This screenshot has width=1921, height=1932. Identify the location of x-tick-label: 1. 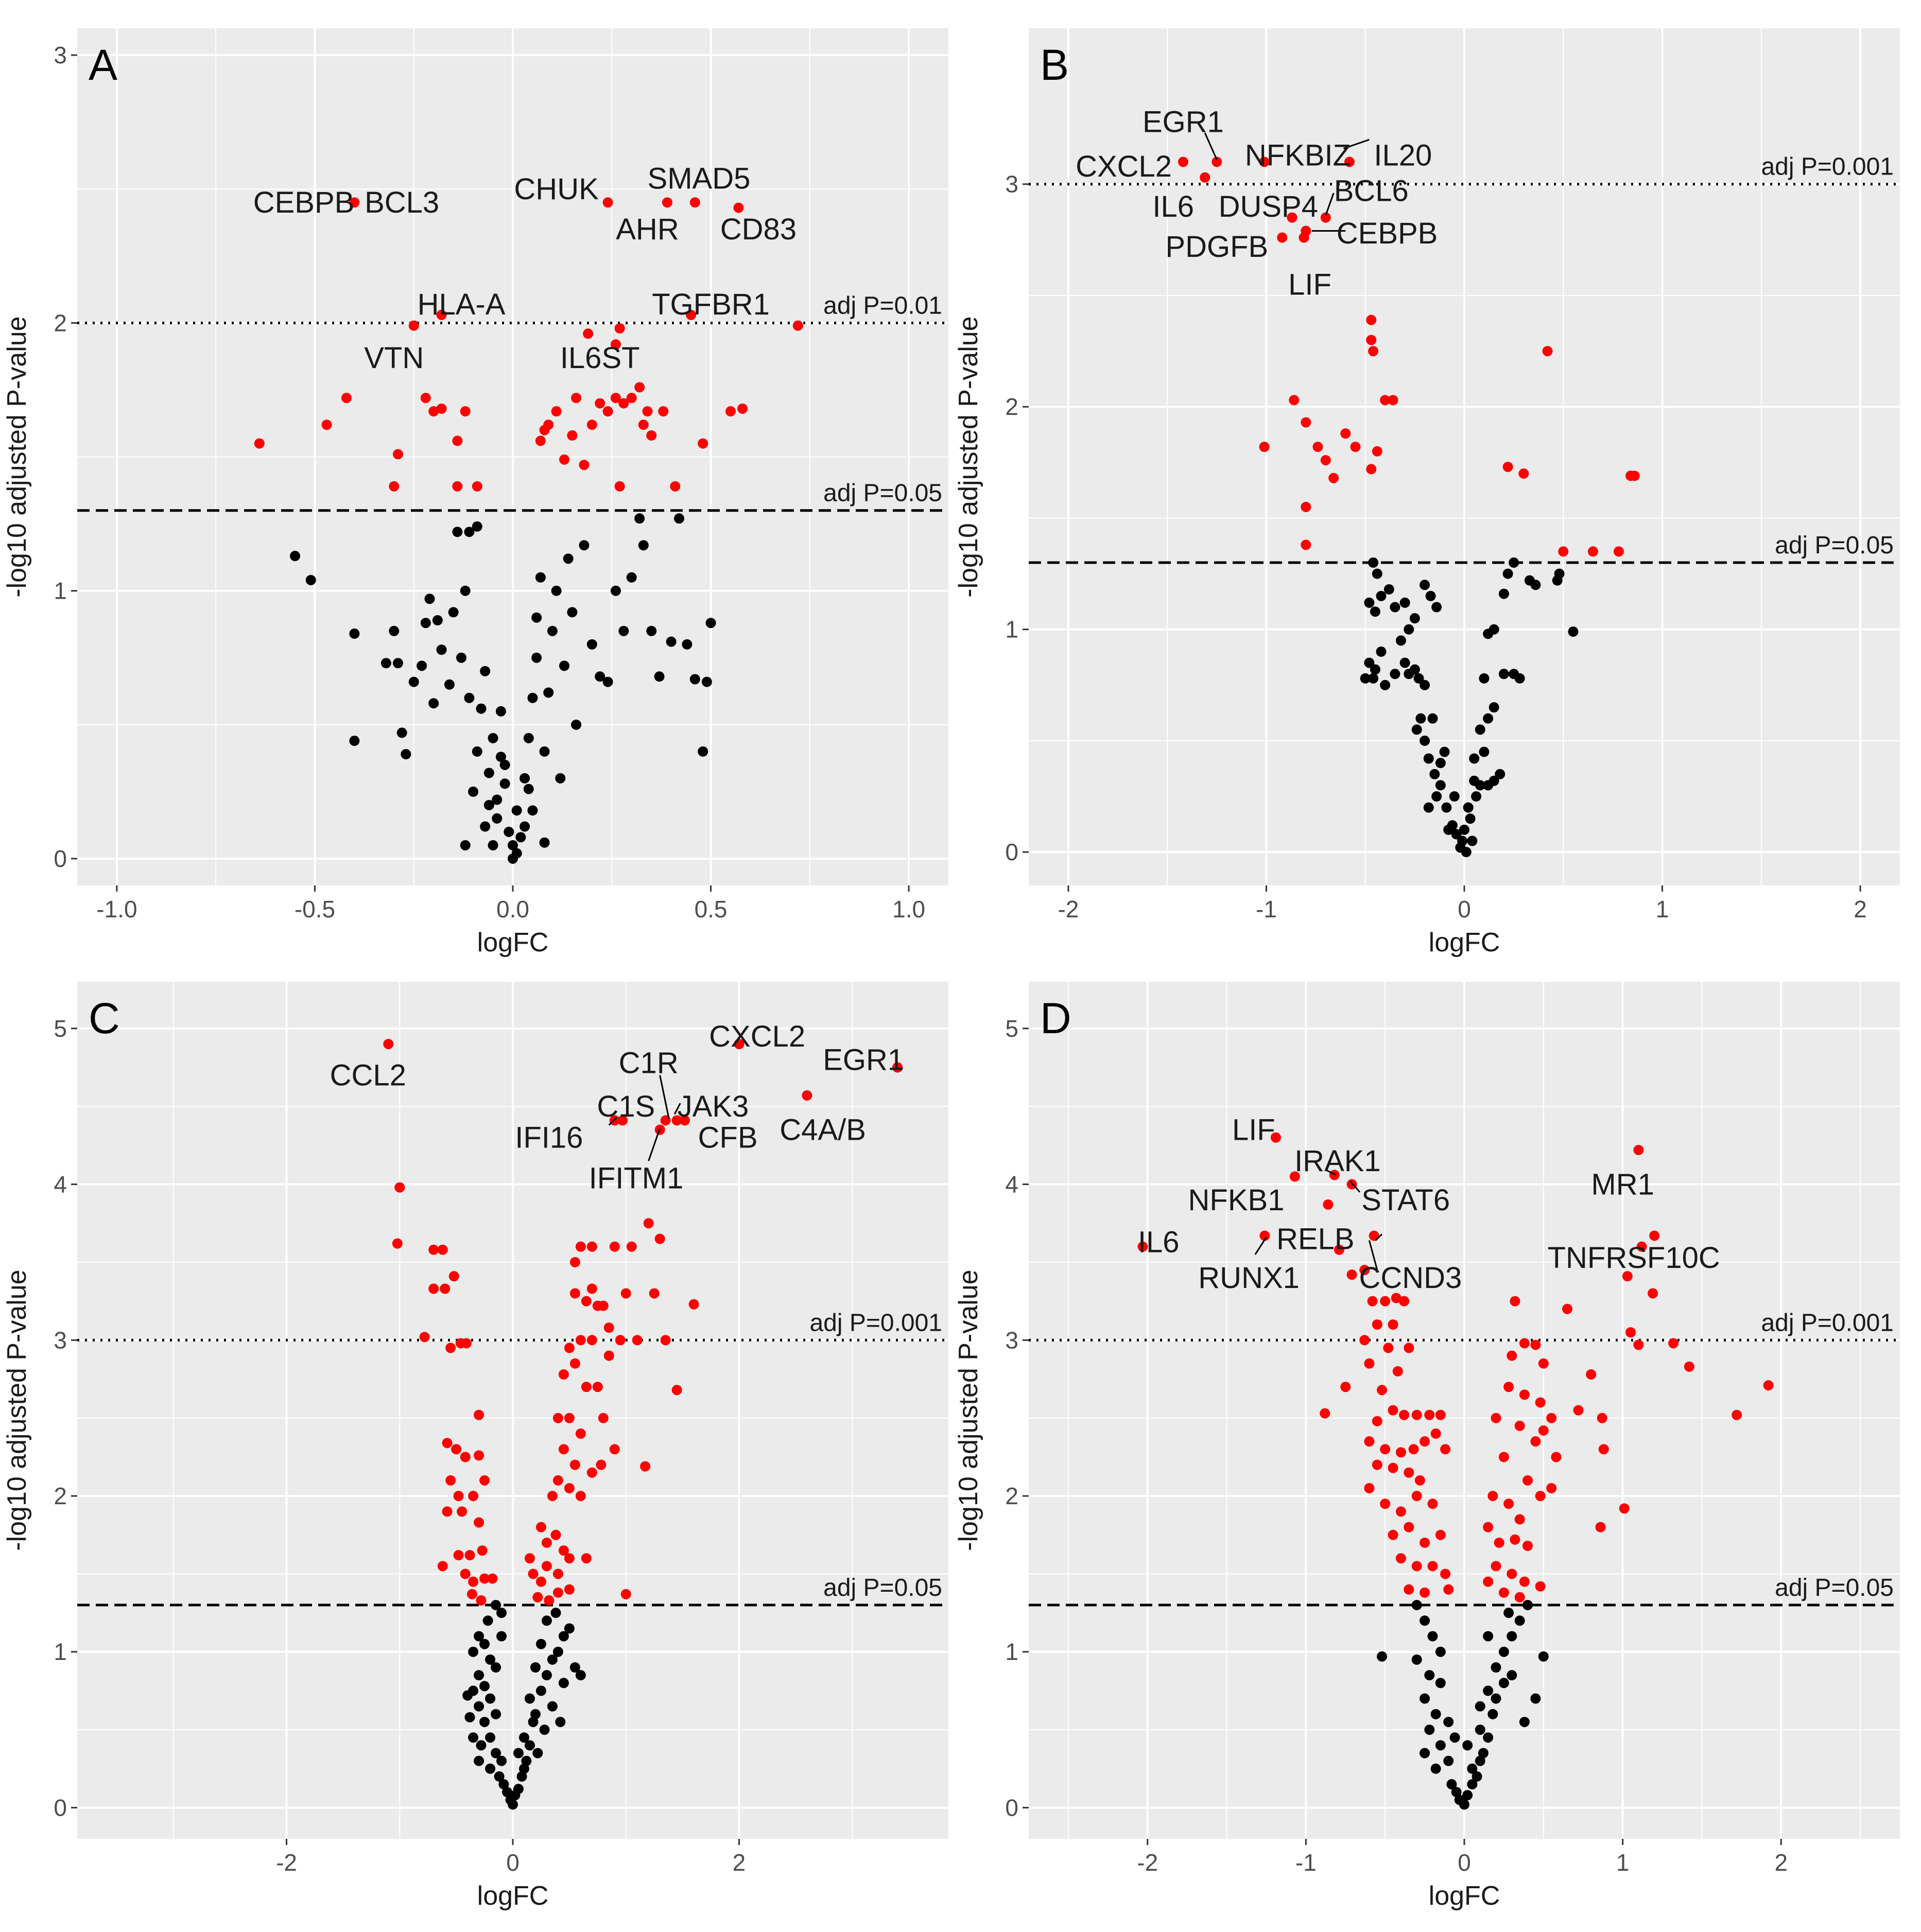
(1663, 909).